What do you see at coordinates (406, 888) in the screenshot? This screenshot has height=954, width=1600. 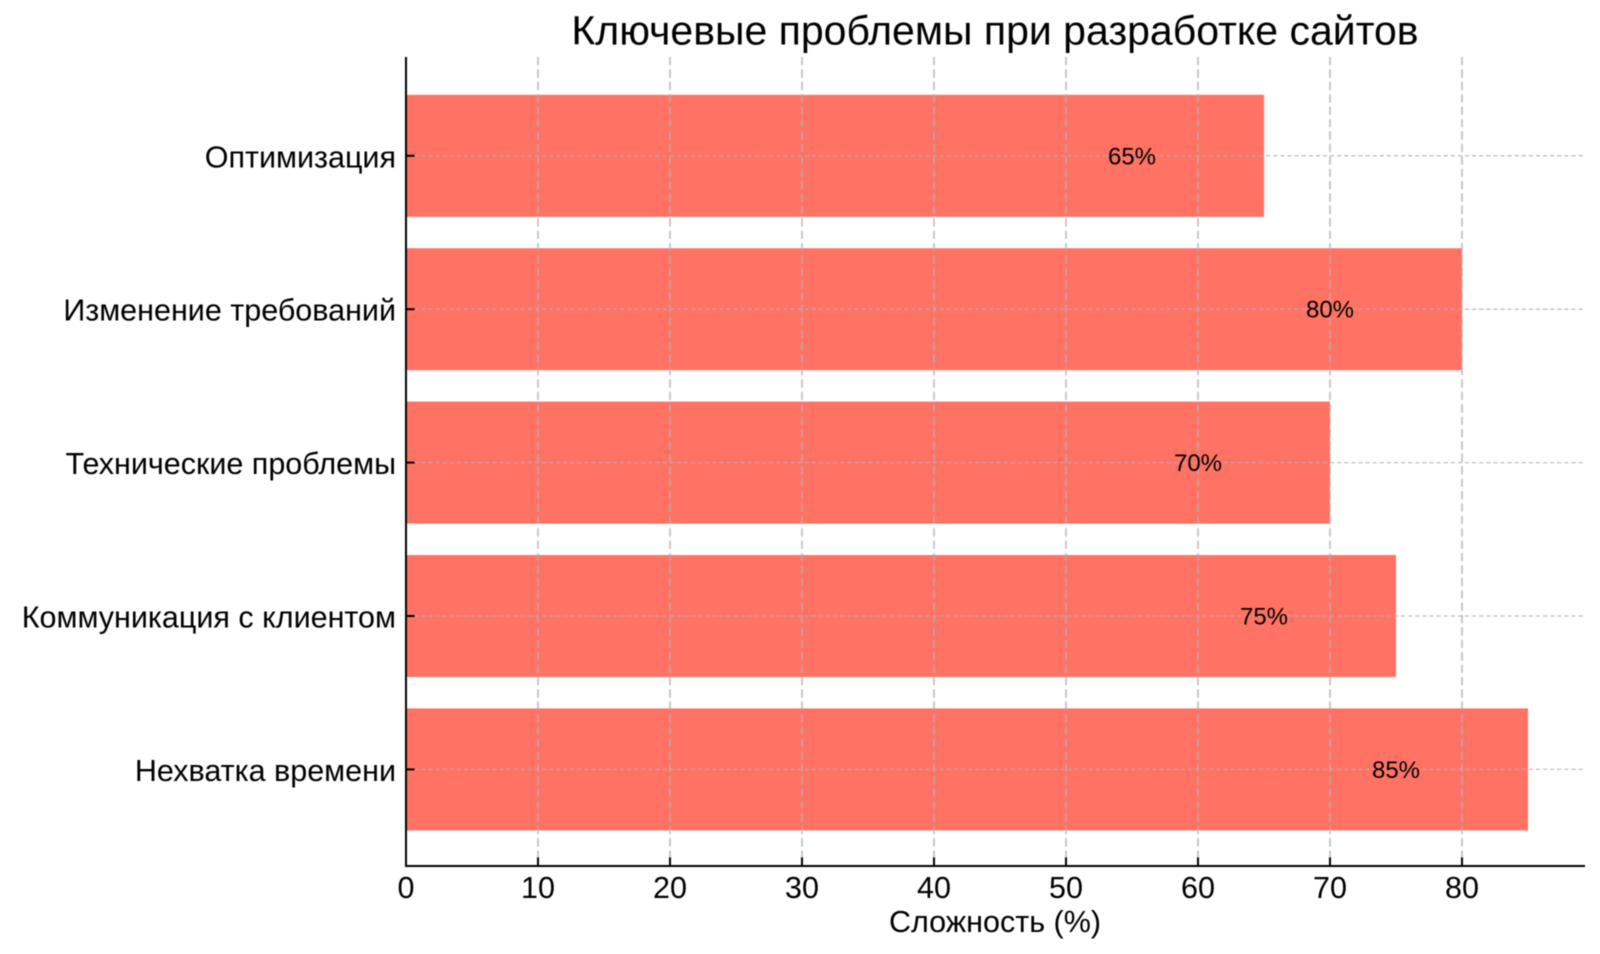 I see `svg-text: 0` at bounding box center [406, 888].